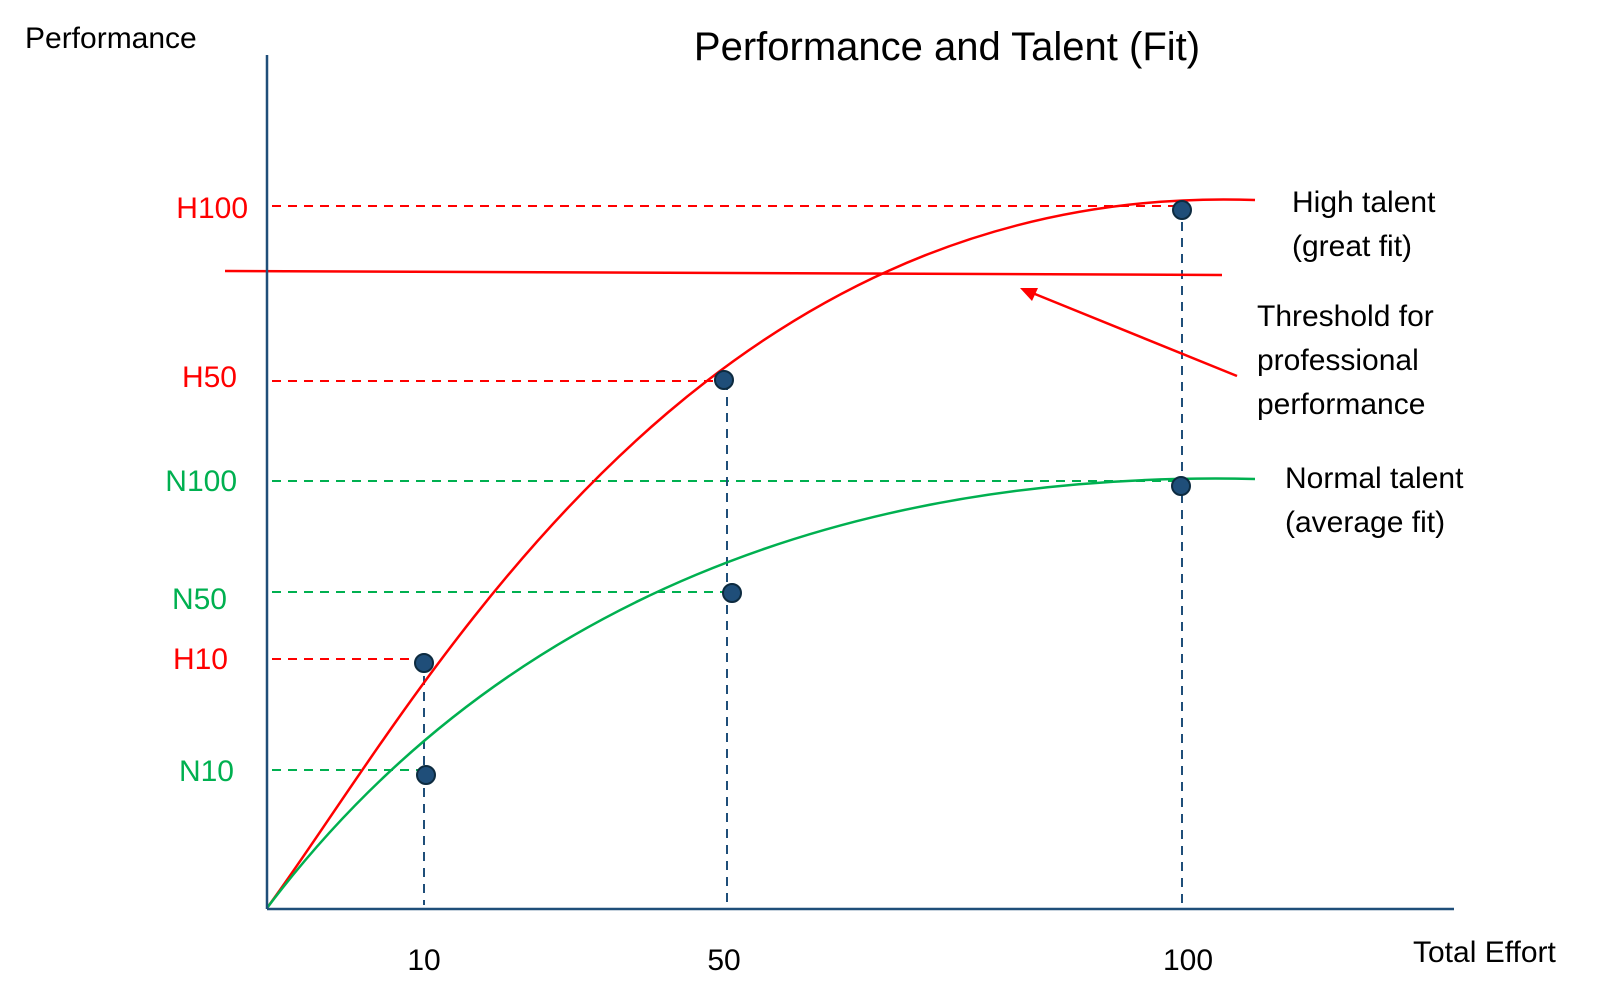  I want to click on point-n10, so click(426, 775).